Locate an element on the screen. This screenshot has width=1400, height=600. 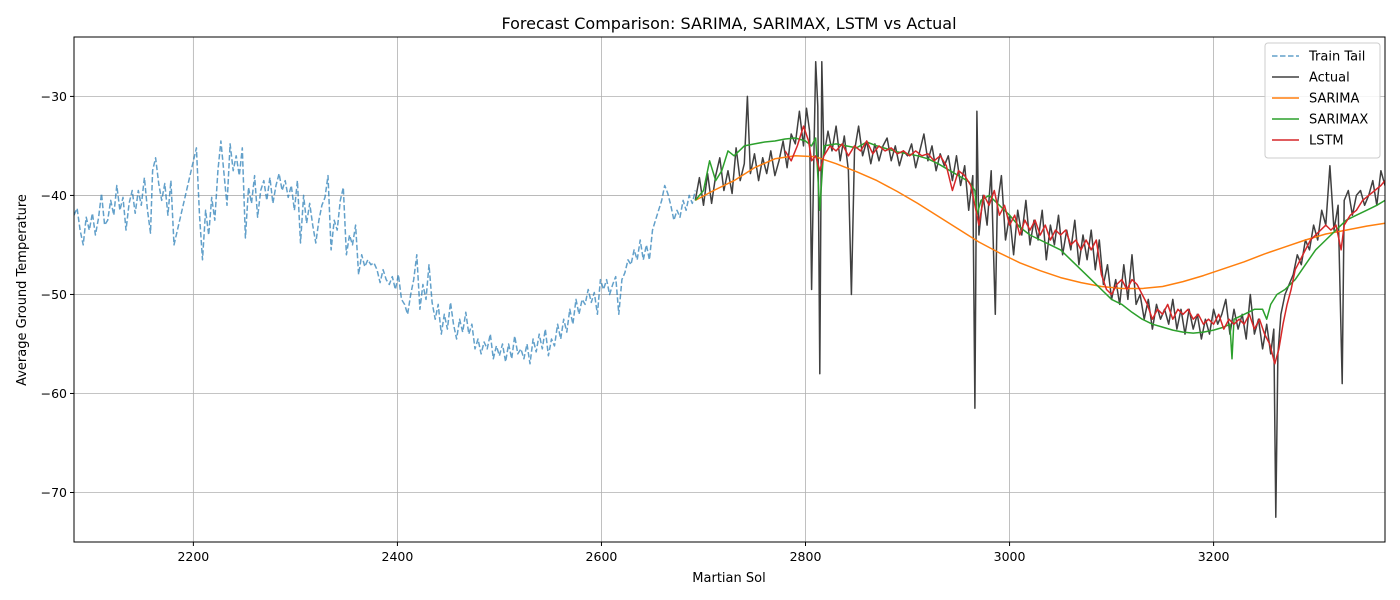
y-tick-label: −40 is located at coordinates (54, 195).